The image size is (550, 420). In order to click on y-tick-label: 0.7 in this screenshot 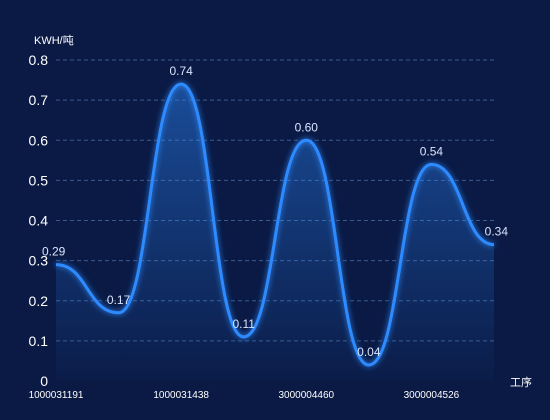, I will do `click(39, 100)`.